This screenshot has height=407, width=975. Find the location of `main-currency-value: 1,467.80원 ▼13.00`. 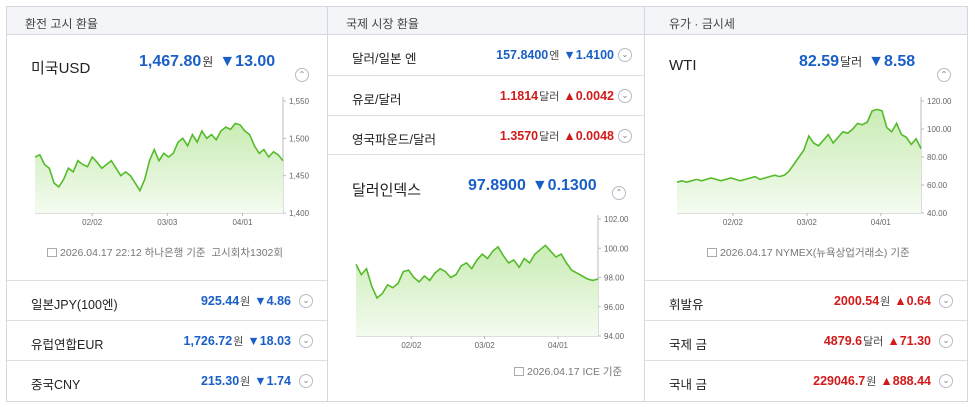

main-currency-value: 1,467.80원 ▼13.00 is located at coordinates (207, 61).